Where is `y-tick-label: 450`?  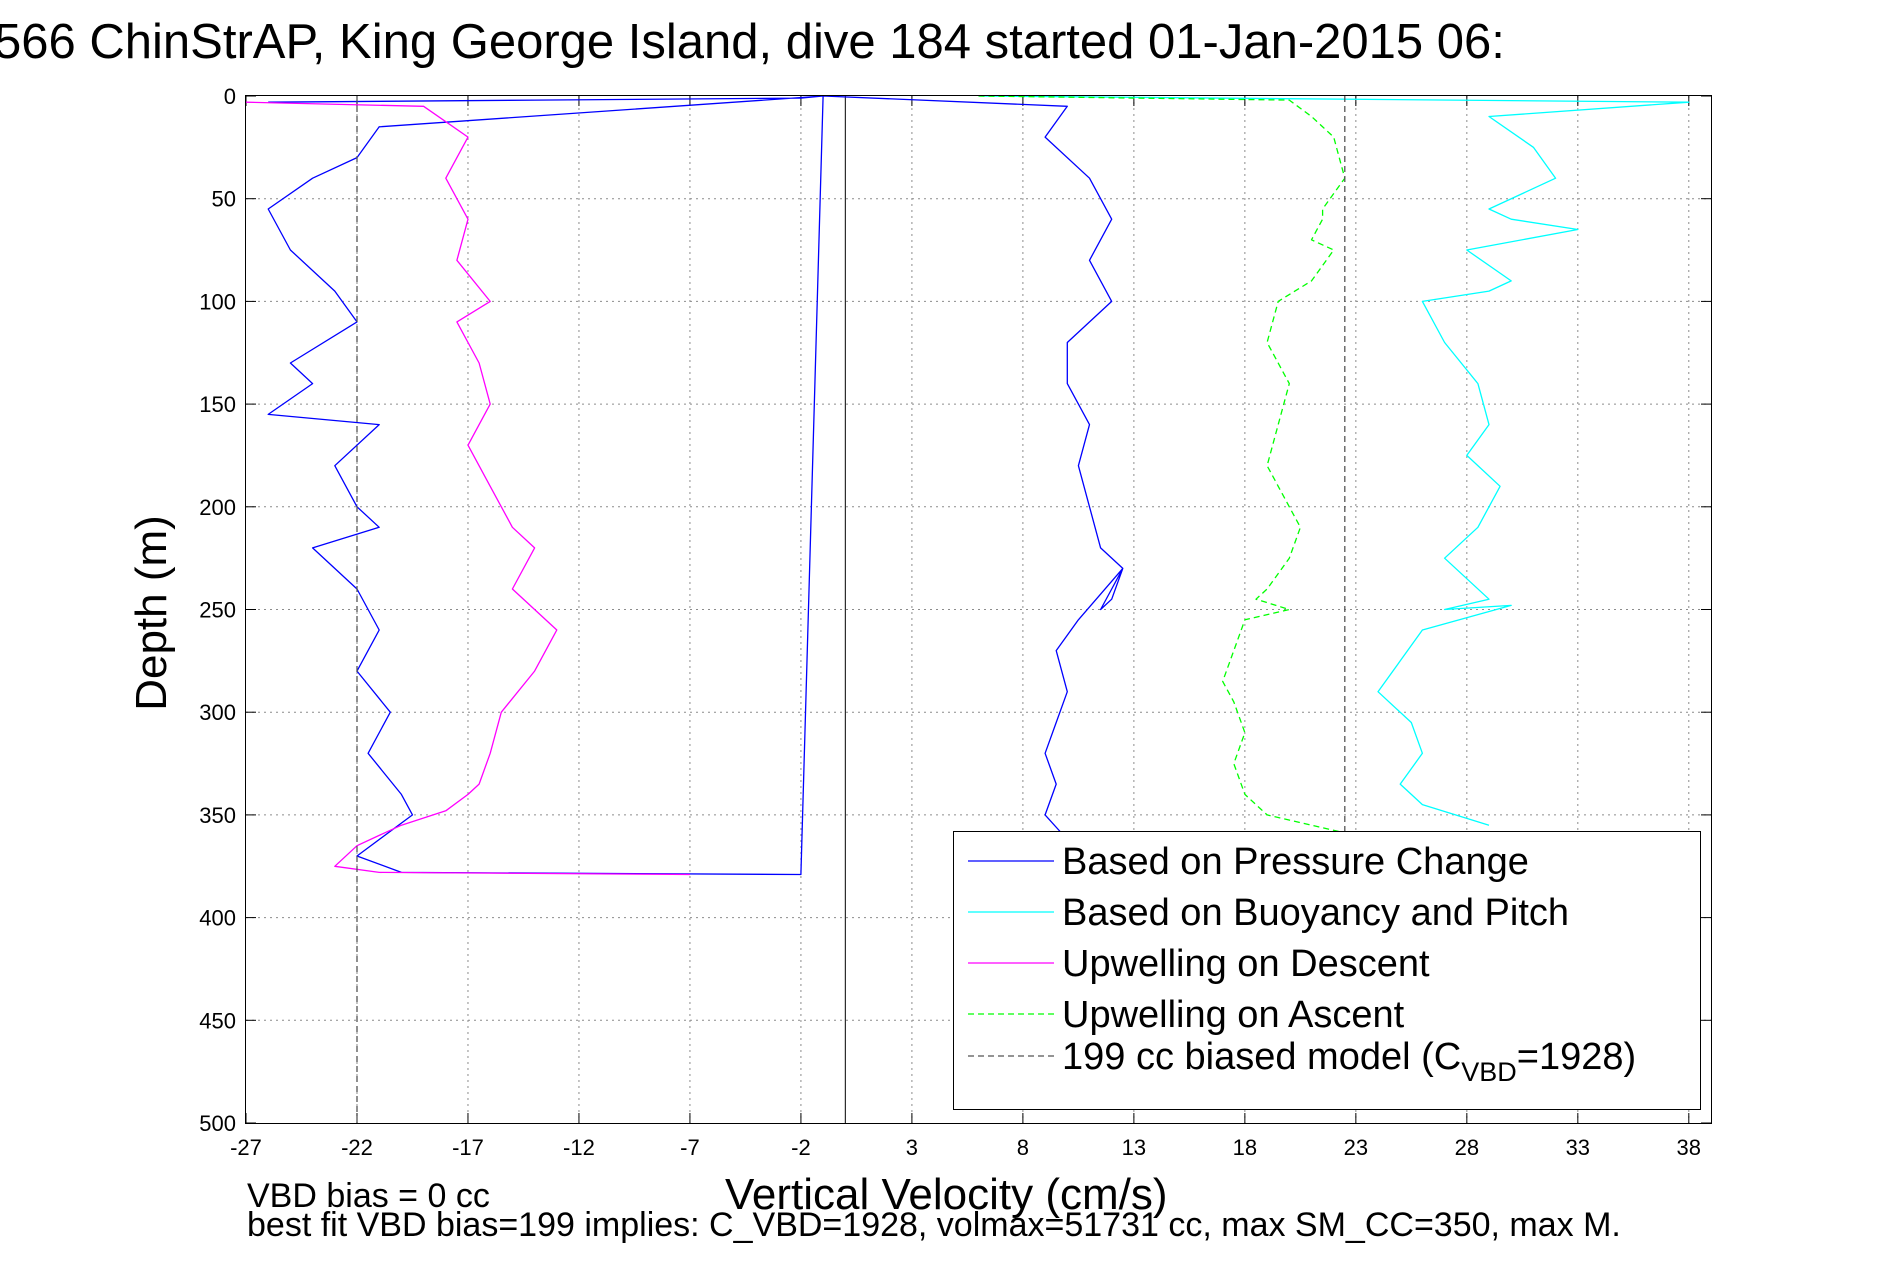
y-tick-label: 450 is located at coordinates (217, 1020).